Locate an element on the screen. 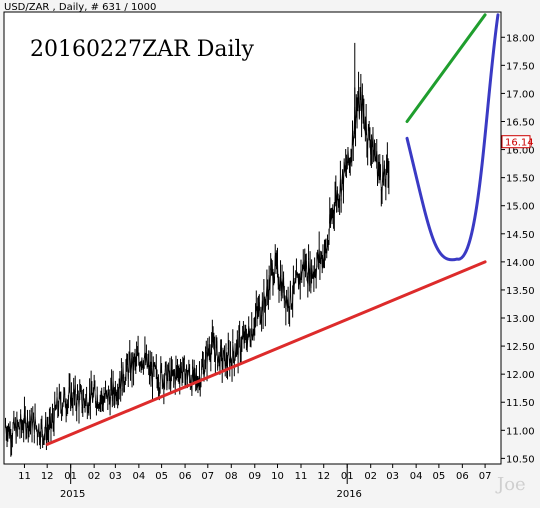 The height and width of the screenshot is (508, 540). y-tick-label: 15.50 is located at coordinates (520, 179).